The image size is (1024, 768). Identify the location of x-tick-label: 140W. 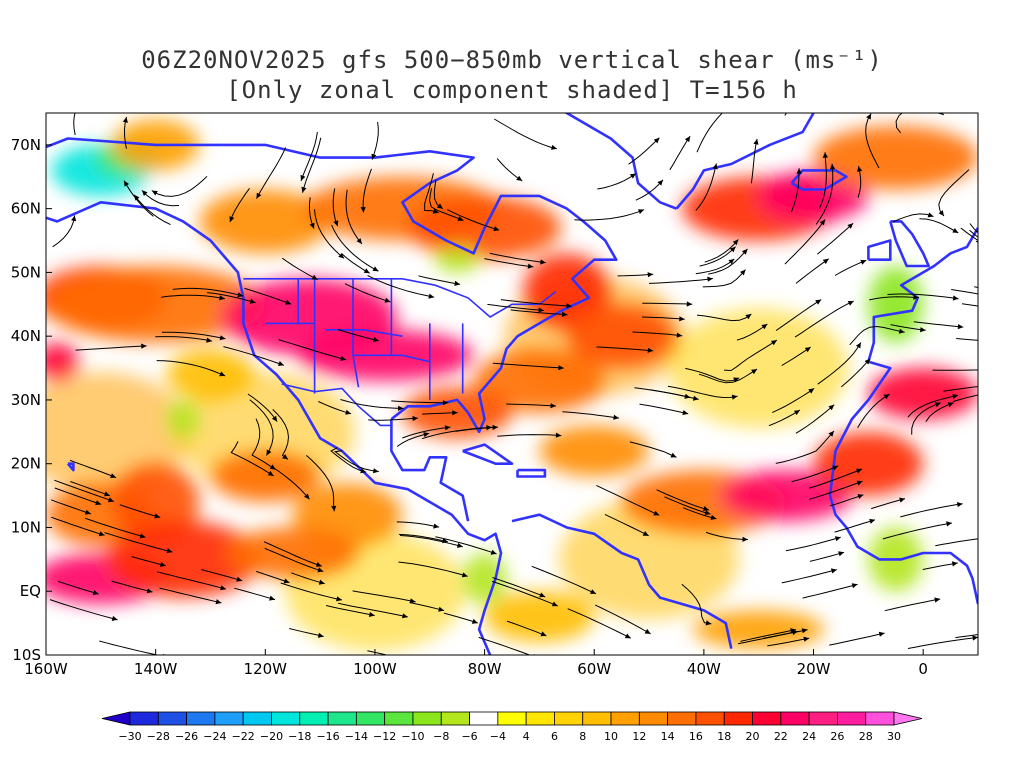
(156, 669).